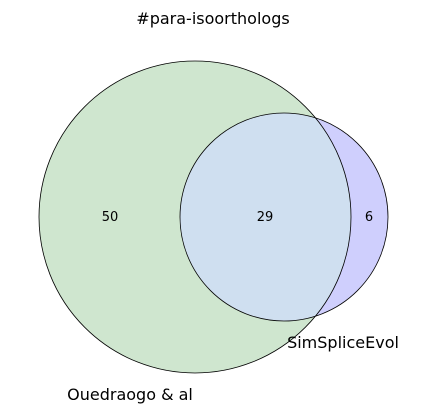 The image size is (427, 414). What do you see at coordinates (369, 217) in the screenshot?
I see `count-only-b: 6` at bounding box center [369, 217].